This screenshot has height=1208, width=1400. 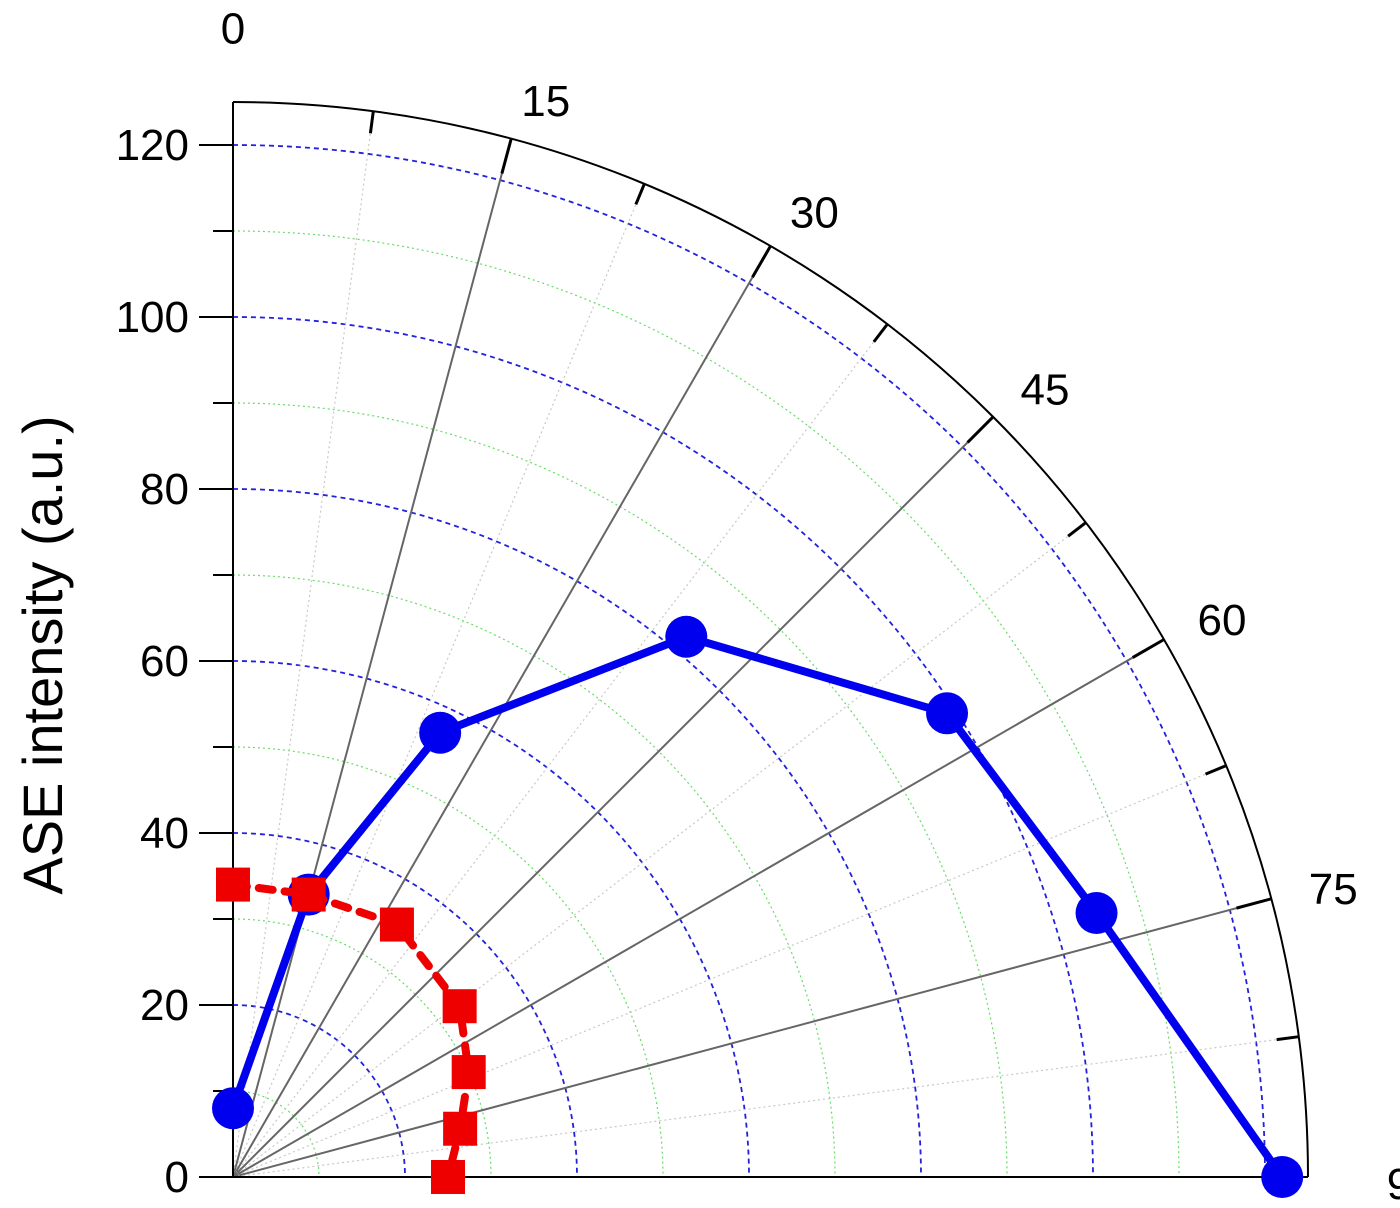 What do you see at coordinates (233, 28) in the screenshot?
I see `angle-tick-label: 0` at bounding box center [233, 28].